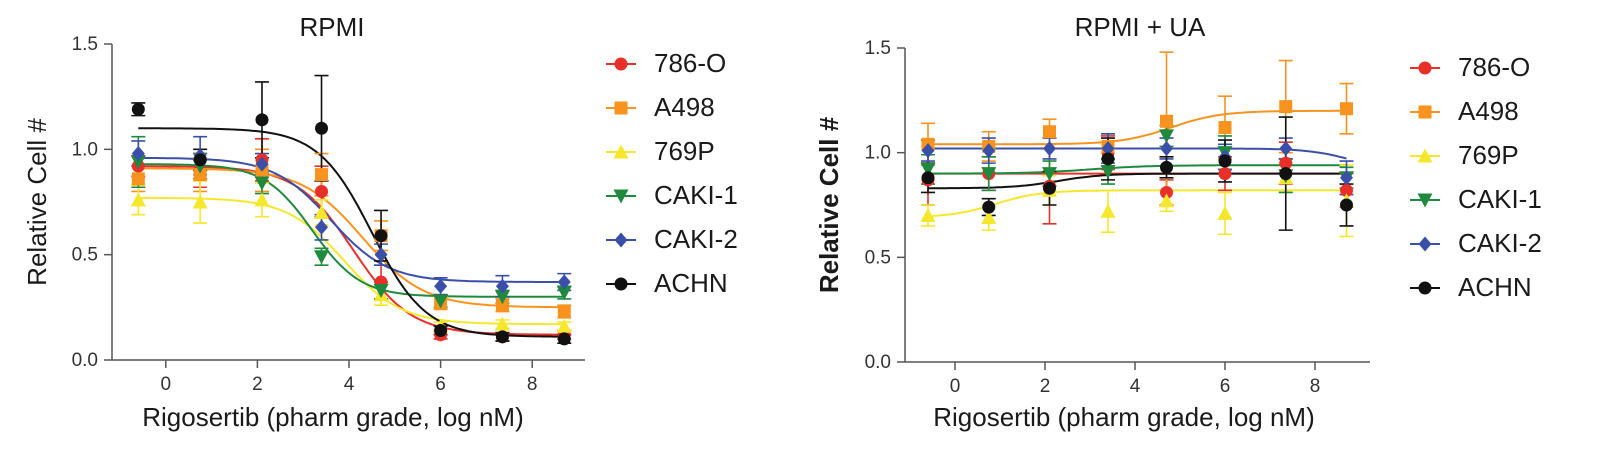  Describe the element at coordinates (696, 239) in the screenshot. I see `legend-label-caki-2: CAKI-2` at that location.